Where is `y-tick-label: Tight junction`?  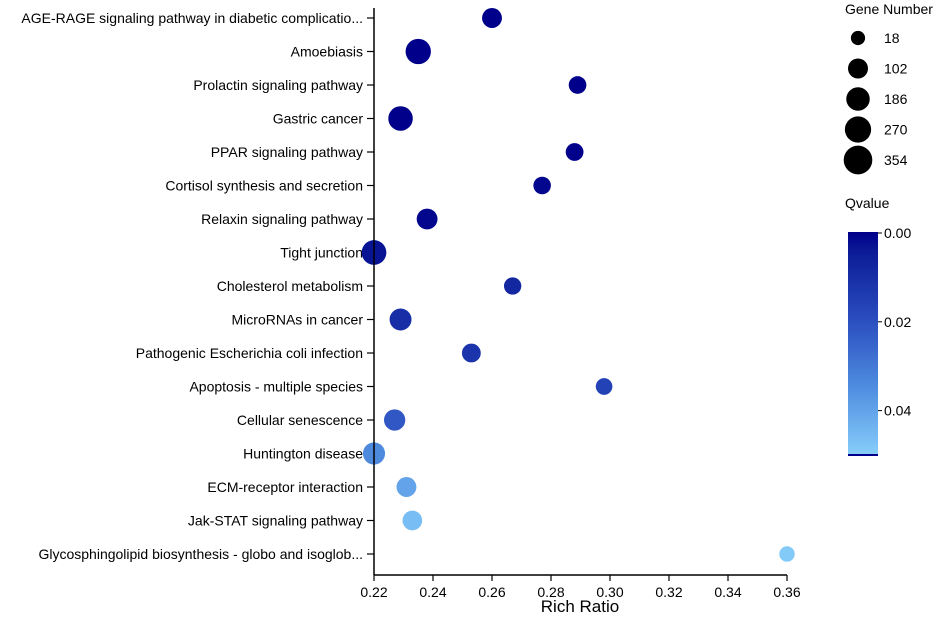 y-tick-label: Tight junction is located at coordinates (321, 253).